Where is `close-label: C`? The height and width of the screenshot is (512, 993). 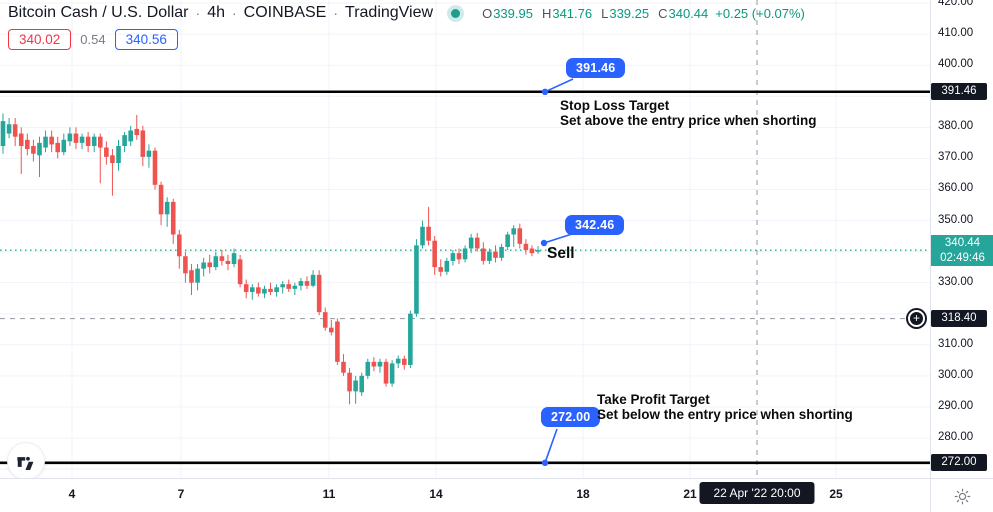 close-label: C is located at coordinates (663, 13).